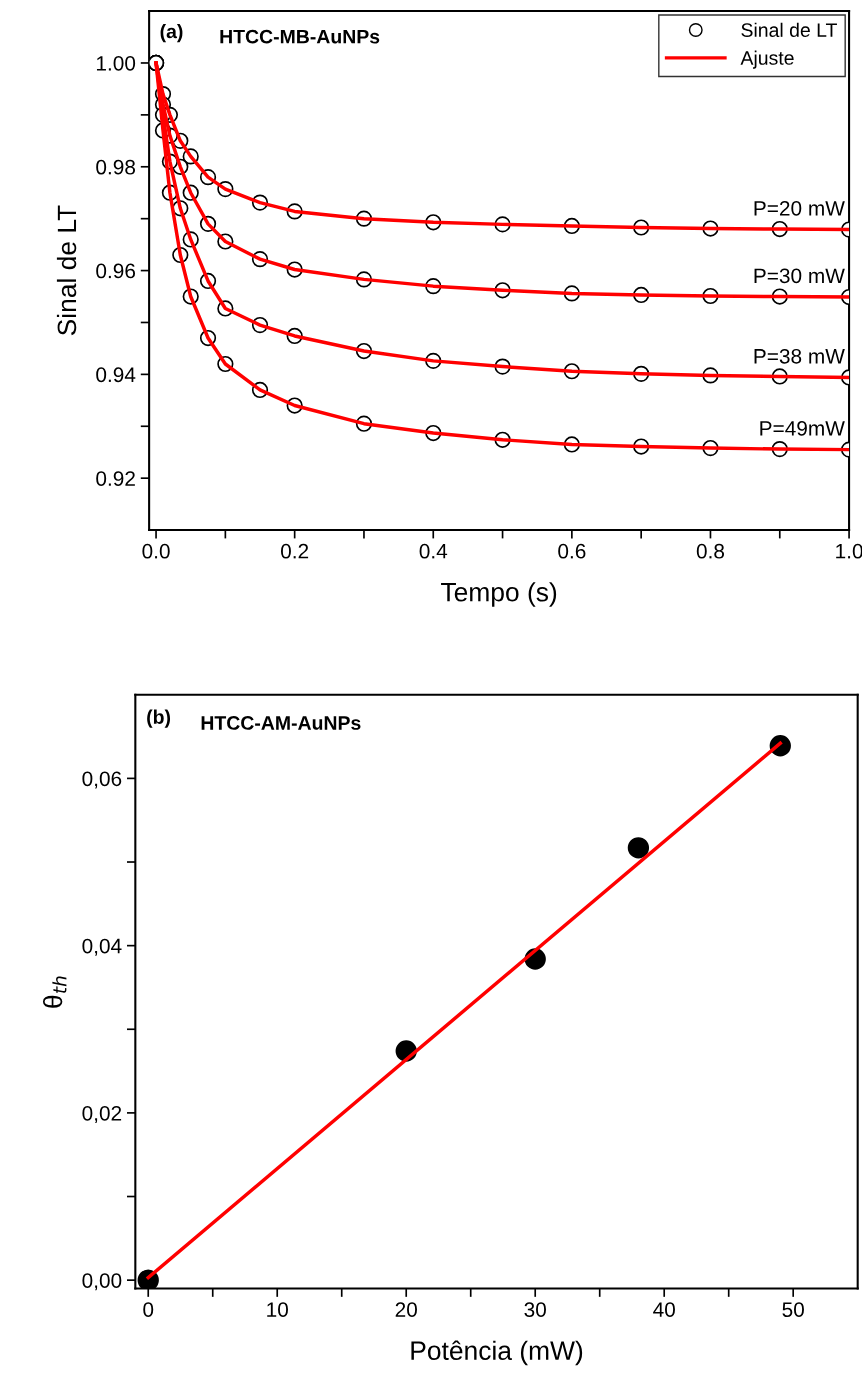 The width and height of the screenshot is (862, 1384). What do you see at coordinates (281, 723) in the screenshot?
I see `text: HTCC-AM-AuNPs` at bounding box center [281, 723].